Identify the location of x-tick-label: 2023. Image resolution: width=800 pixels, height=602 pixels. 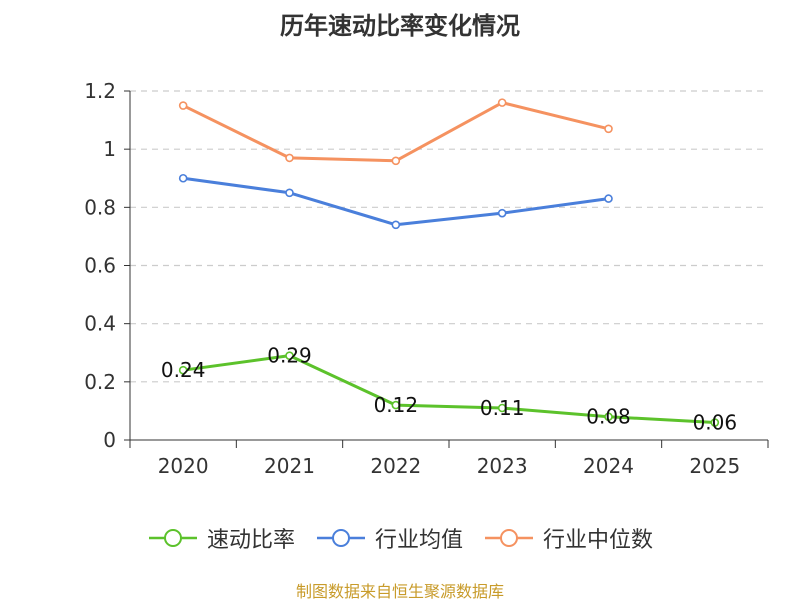
(502, 466).